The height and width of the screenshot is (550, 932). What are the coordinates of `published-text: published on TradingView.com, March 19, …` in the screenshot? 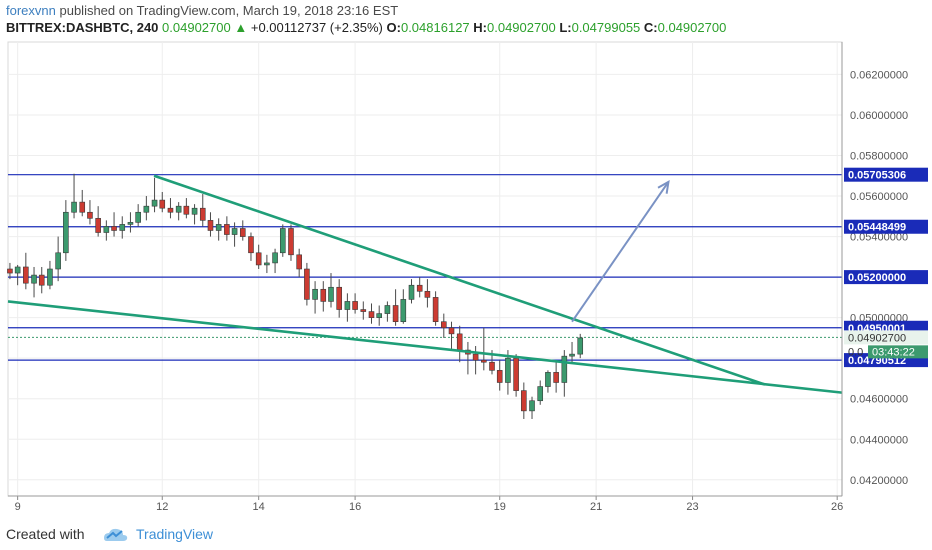 It's located at (227, 10).